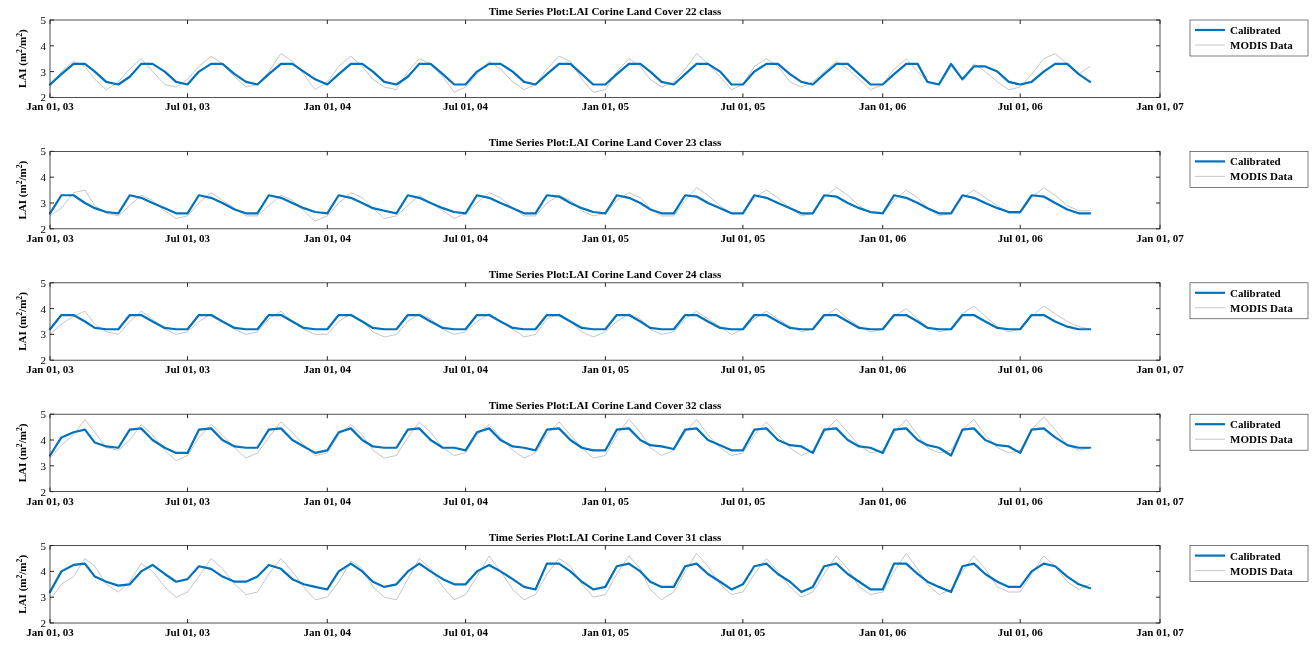 The image size is (1314, 657). What do you see at coordinates (605, 273) in the screenshot?
I see `chart-title: Time Series Plot:LAI Corine Land Cover 24 class` at bounding box center [605, 273].